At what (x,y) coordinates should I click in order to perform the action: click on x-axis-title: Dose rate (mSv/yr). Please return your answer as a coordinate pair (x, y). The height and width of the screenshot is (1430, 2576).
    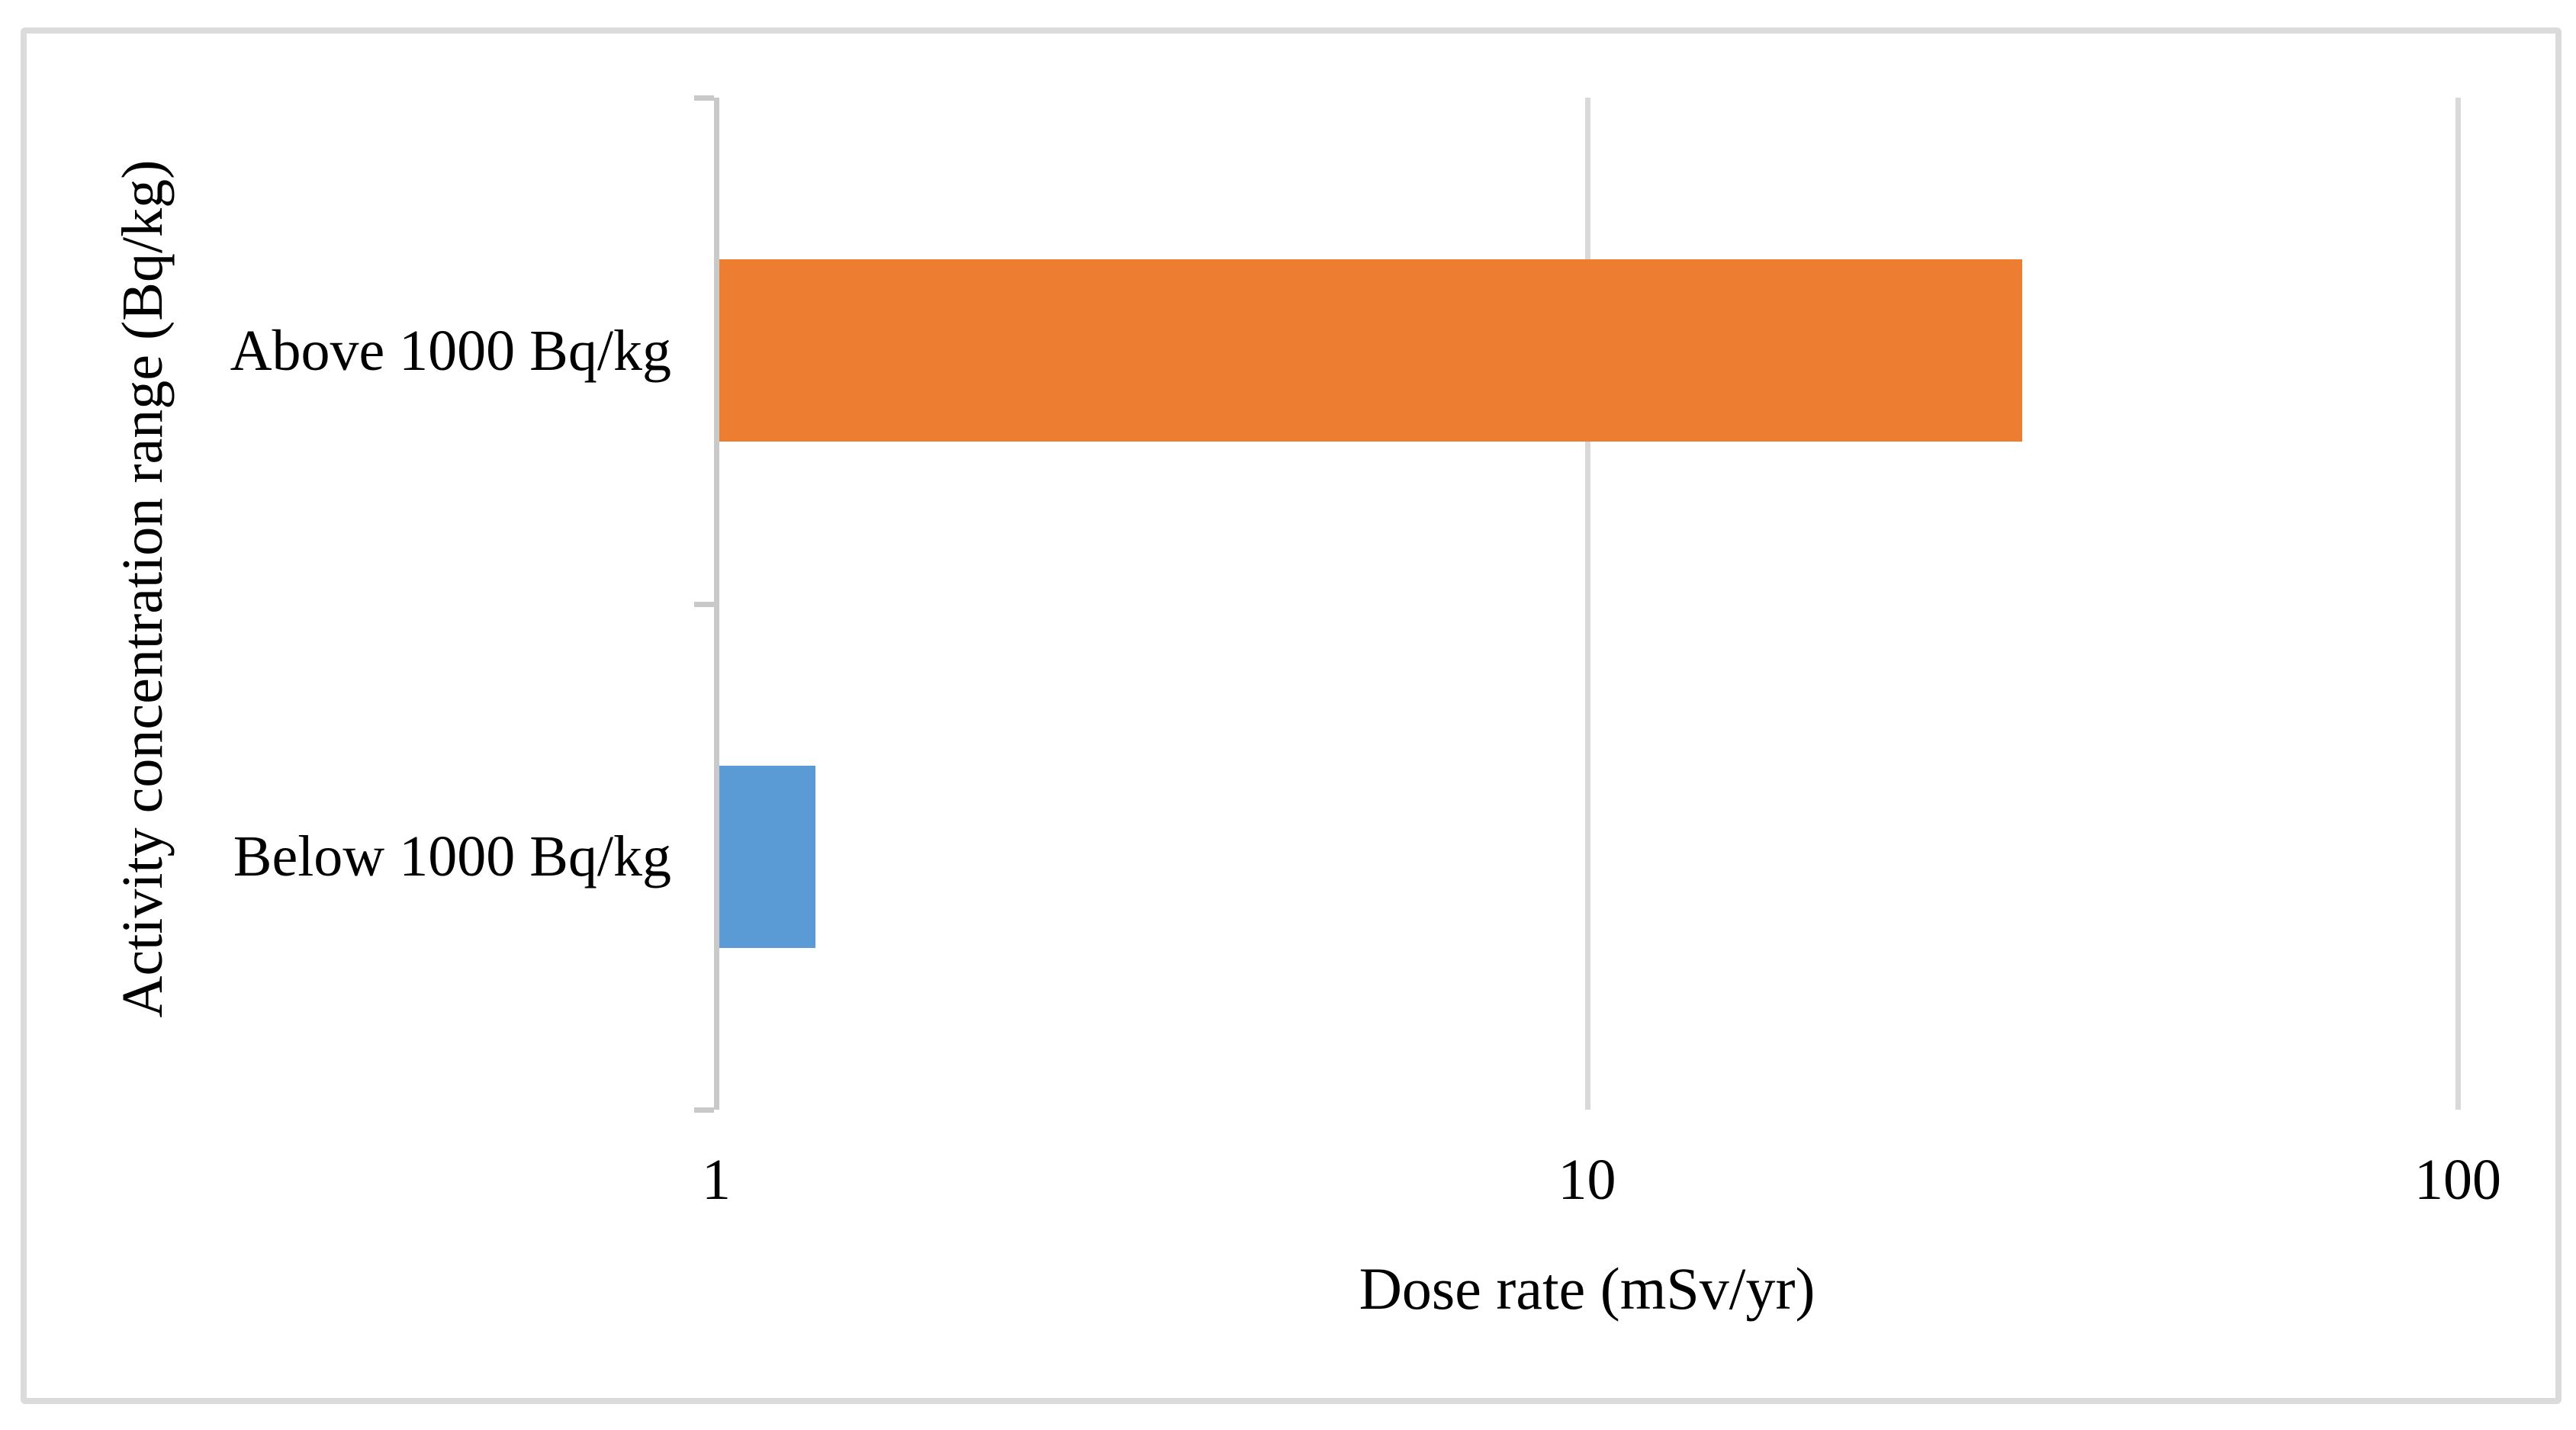
    Looking at the image, I should click on (1587, 1289).